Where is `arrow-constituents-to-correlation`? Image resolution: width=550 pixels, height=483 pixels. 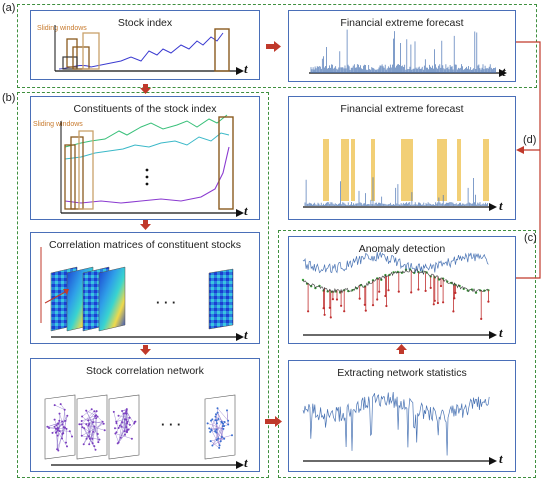
arrow-constituents-to-correlation is located at coordinates (145, 222).